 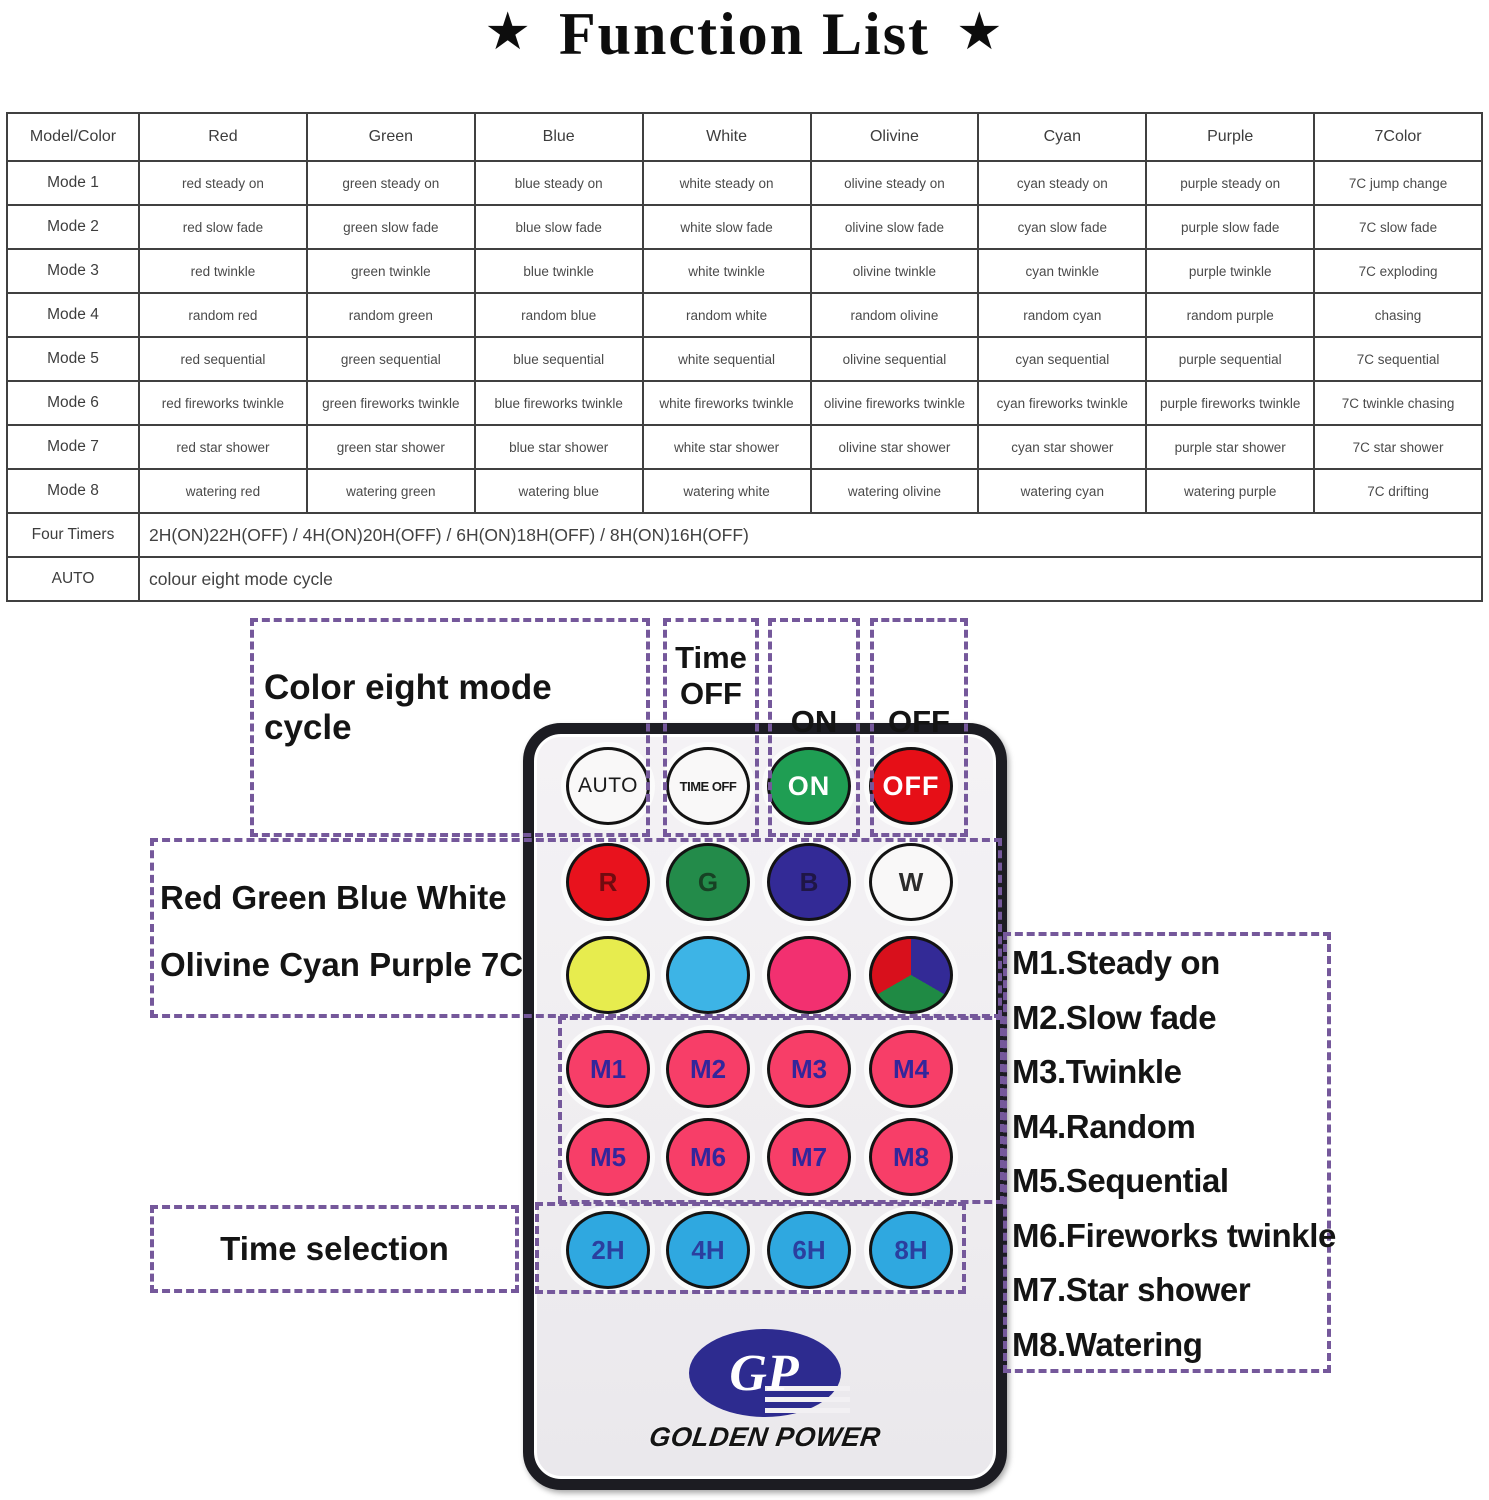 I want to click on table-cell: blue slow fade, so click(x=558, y=227).